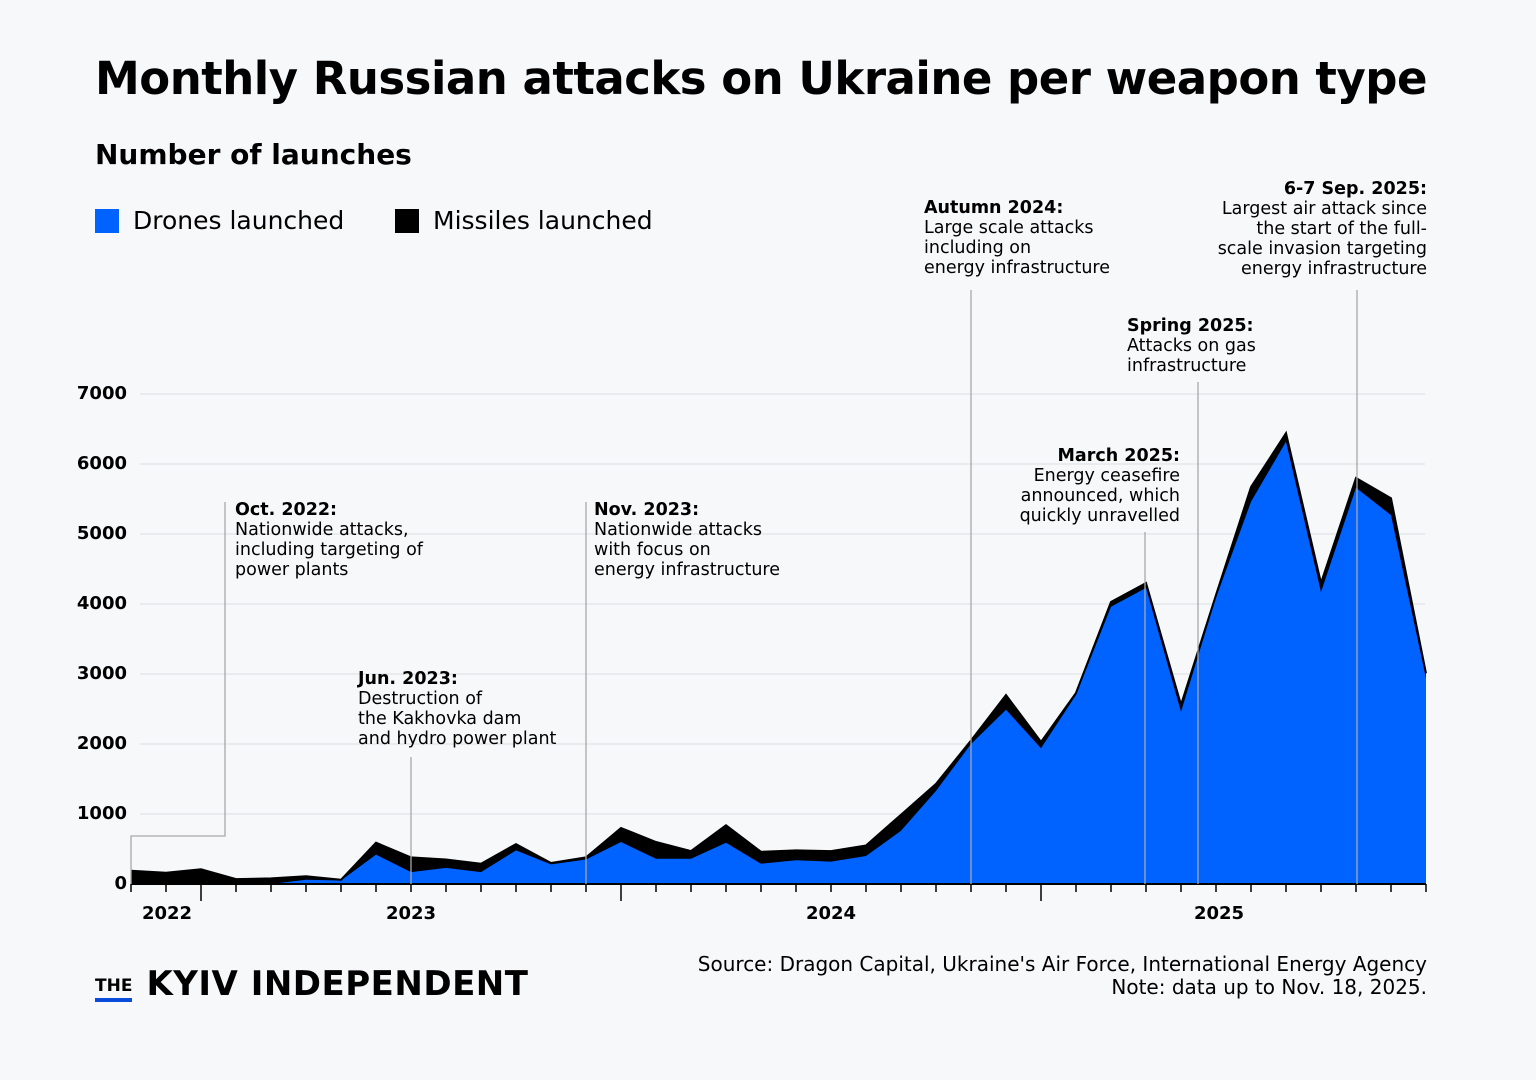 The height and width of the screenshot is (1080, 1536). Describe the element at coordinates (101, 533) in the screenshot. I see `y-tick-label: 5000` at that location.